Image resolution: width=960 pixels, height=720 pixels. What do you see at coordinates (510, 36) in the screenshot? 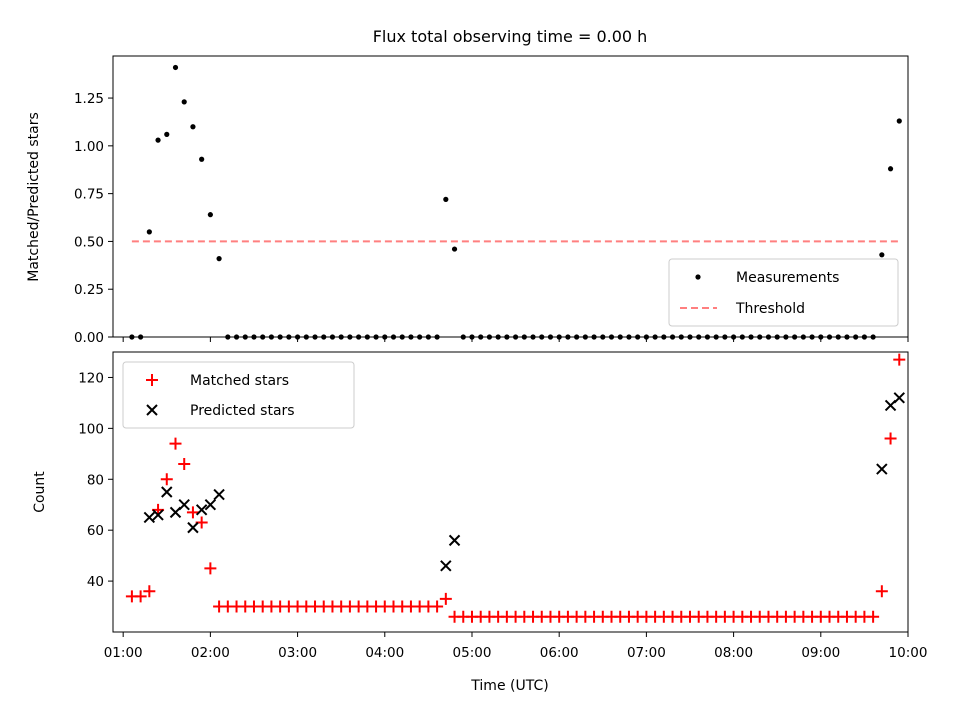
I see `chart-title: Flux total observing time = 0.00 h` at bounding box center [510, 36].